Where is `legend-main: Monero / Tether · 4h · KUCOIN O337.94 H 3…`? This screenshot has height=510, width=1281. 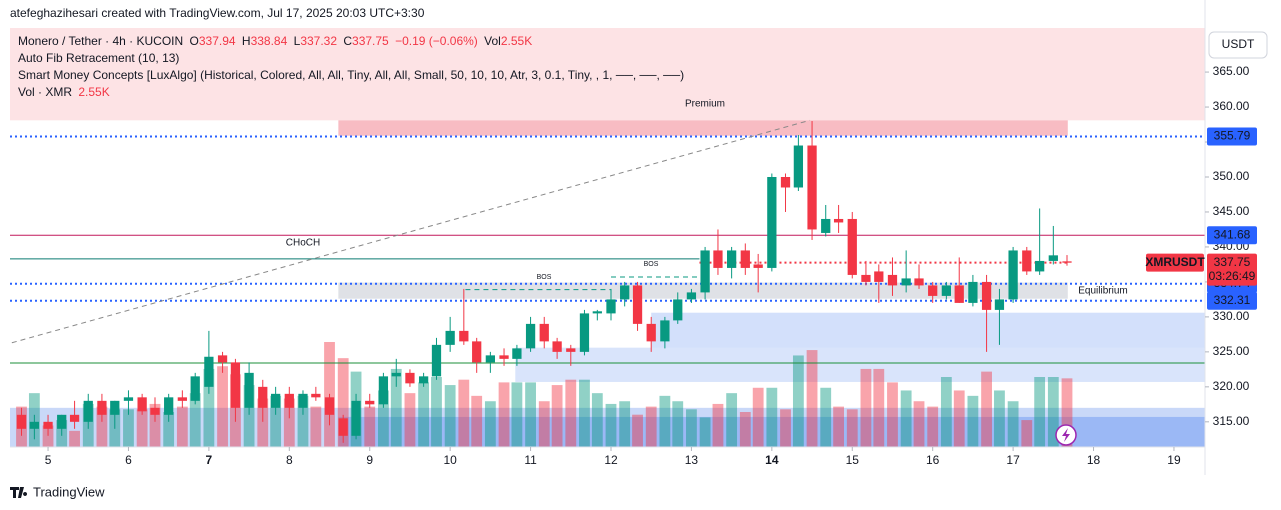 legend-main: Monero / Tether · 4h · KUCOIN O337.94 H 3… is located at coordinates (275, 41).